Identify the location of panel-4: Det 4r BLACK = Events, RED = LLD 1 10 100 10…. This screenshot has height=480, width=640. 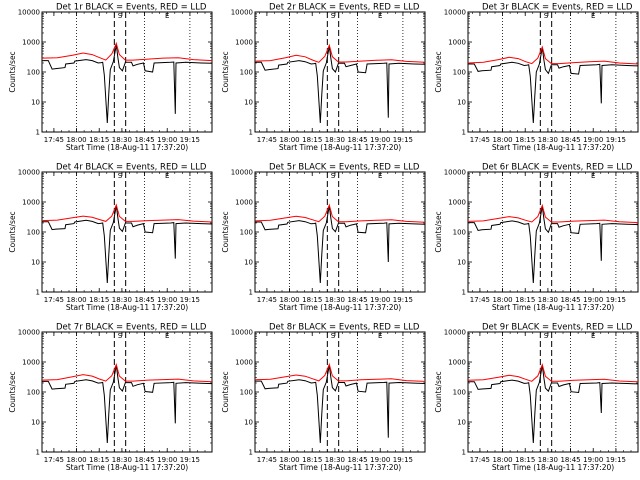
(110, 237).